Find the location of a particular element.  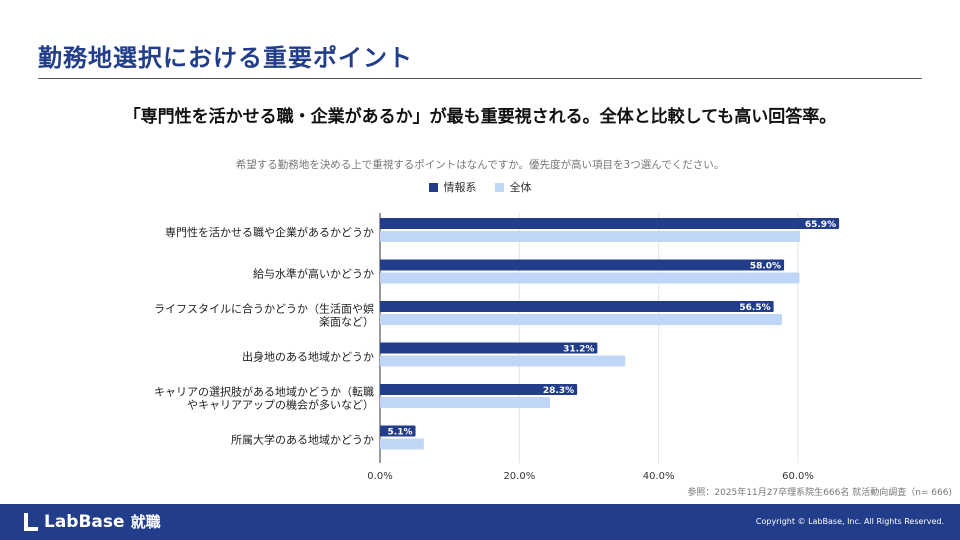

x-tick-label: 40.0% is located at coordinates (659, 476).